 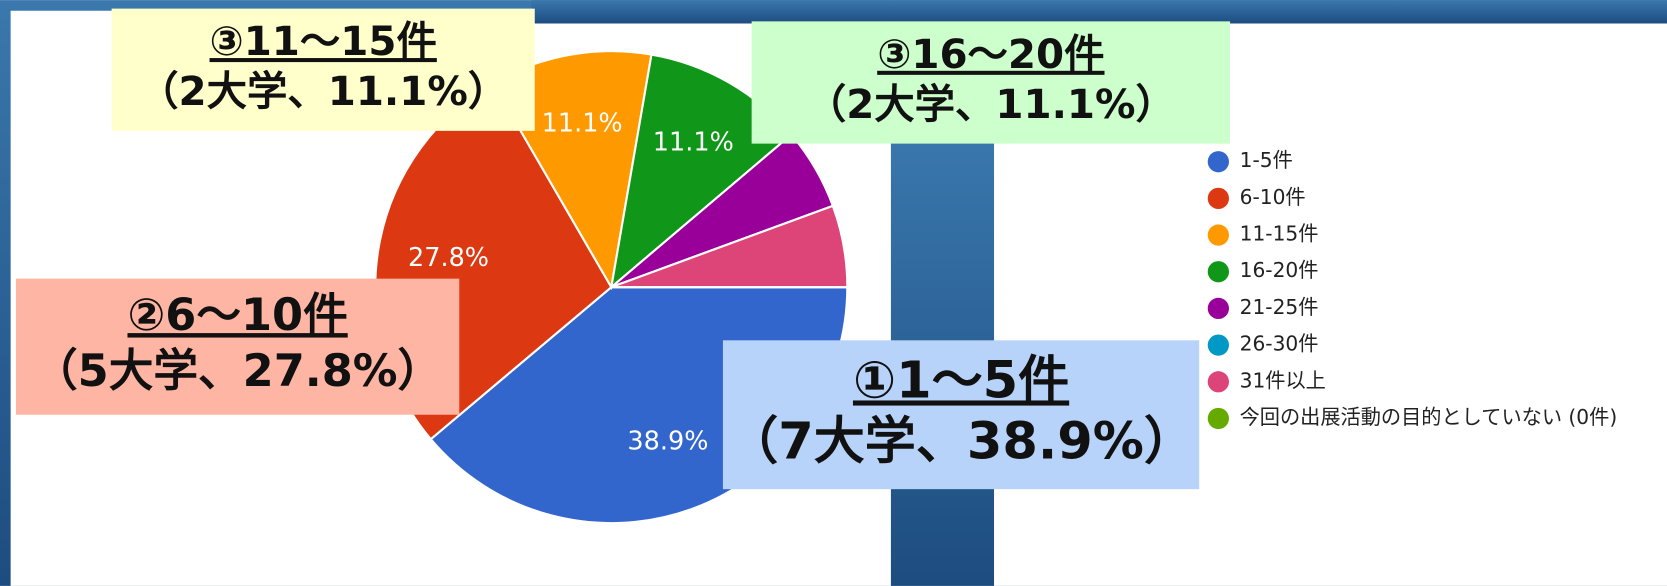 What do you see at coordinates (1279, 270) in the screenshot?
I see `legend-label: 16-20件` at bounding box center [1279, 270].